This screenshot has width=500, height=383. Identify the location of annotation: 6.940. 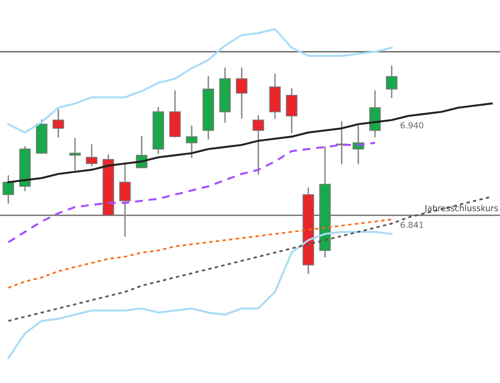
(412, 125).